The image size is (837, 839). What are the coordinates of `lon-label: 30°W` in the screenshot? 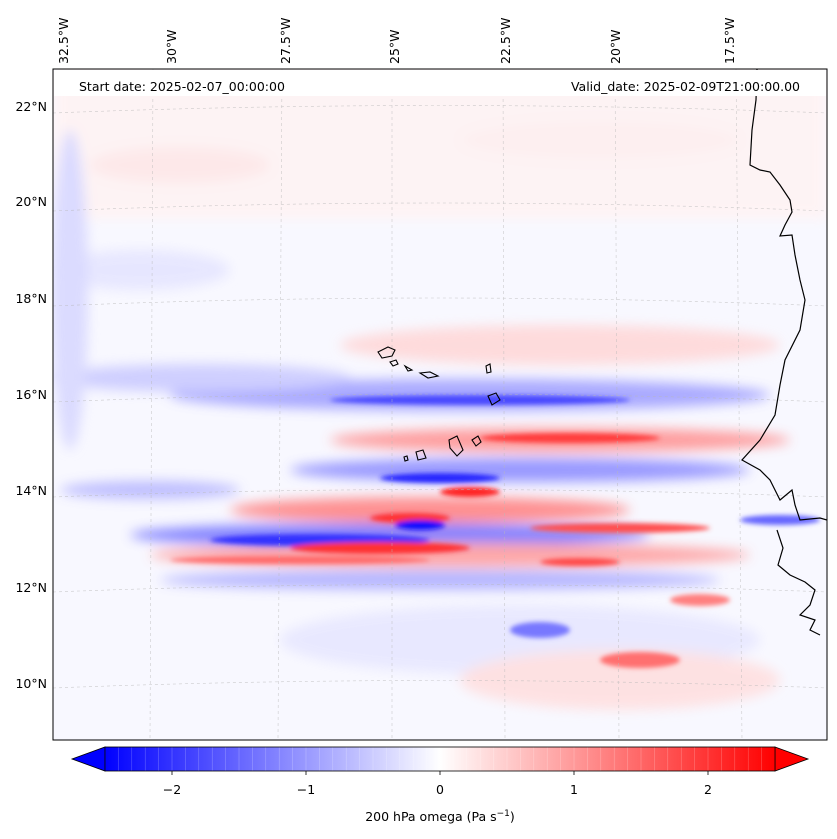 It's located at (171, 46).